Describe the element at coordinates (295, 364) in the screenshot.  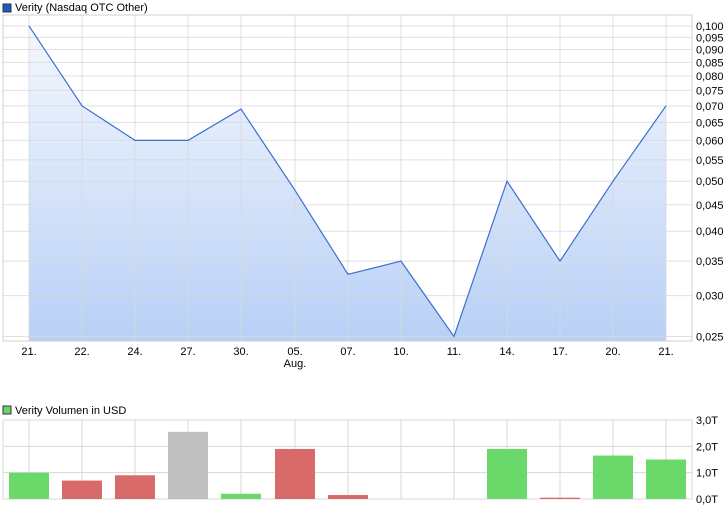
I see `x-sublabel-month: Aug.` at that location.